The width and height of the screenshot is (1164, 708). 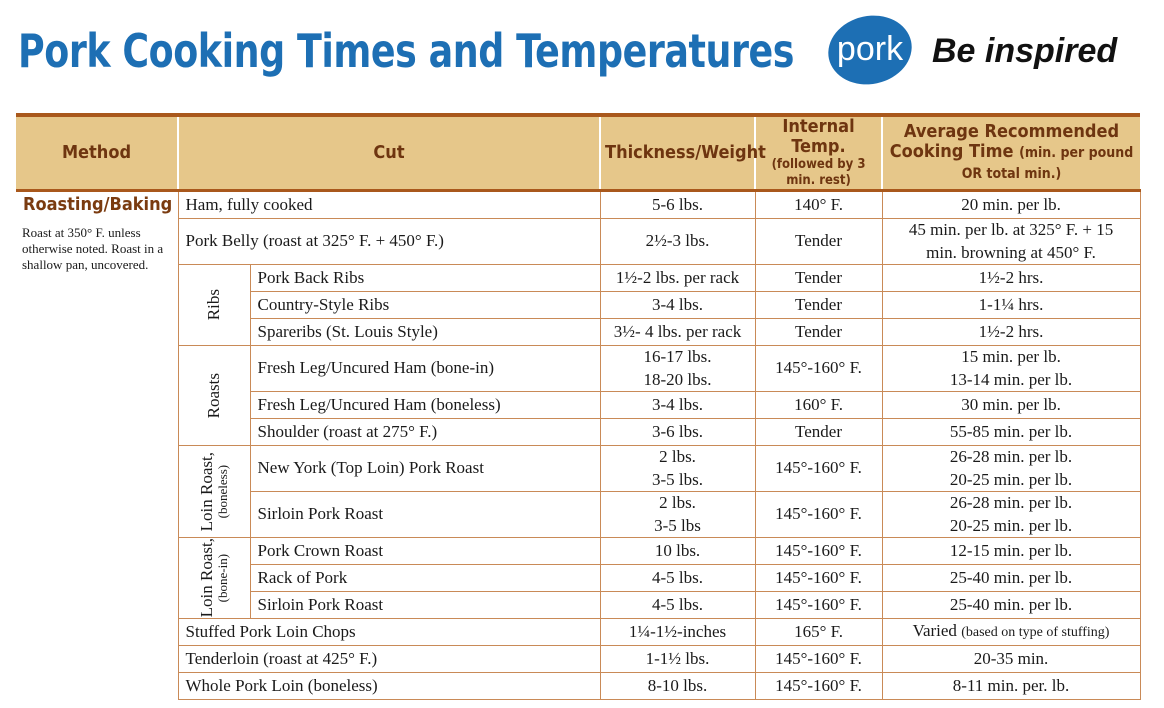 I want to click on weight-cell: 3-4 lbs., so click(x=677, y=405).